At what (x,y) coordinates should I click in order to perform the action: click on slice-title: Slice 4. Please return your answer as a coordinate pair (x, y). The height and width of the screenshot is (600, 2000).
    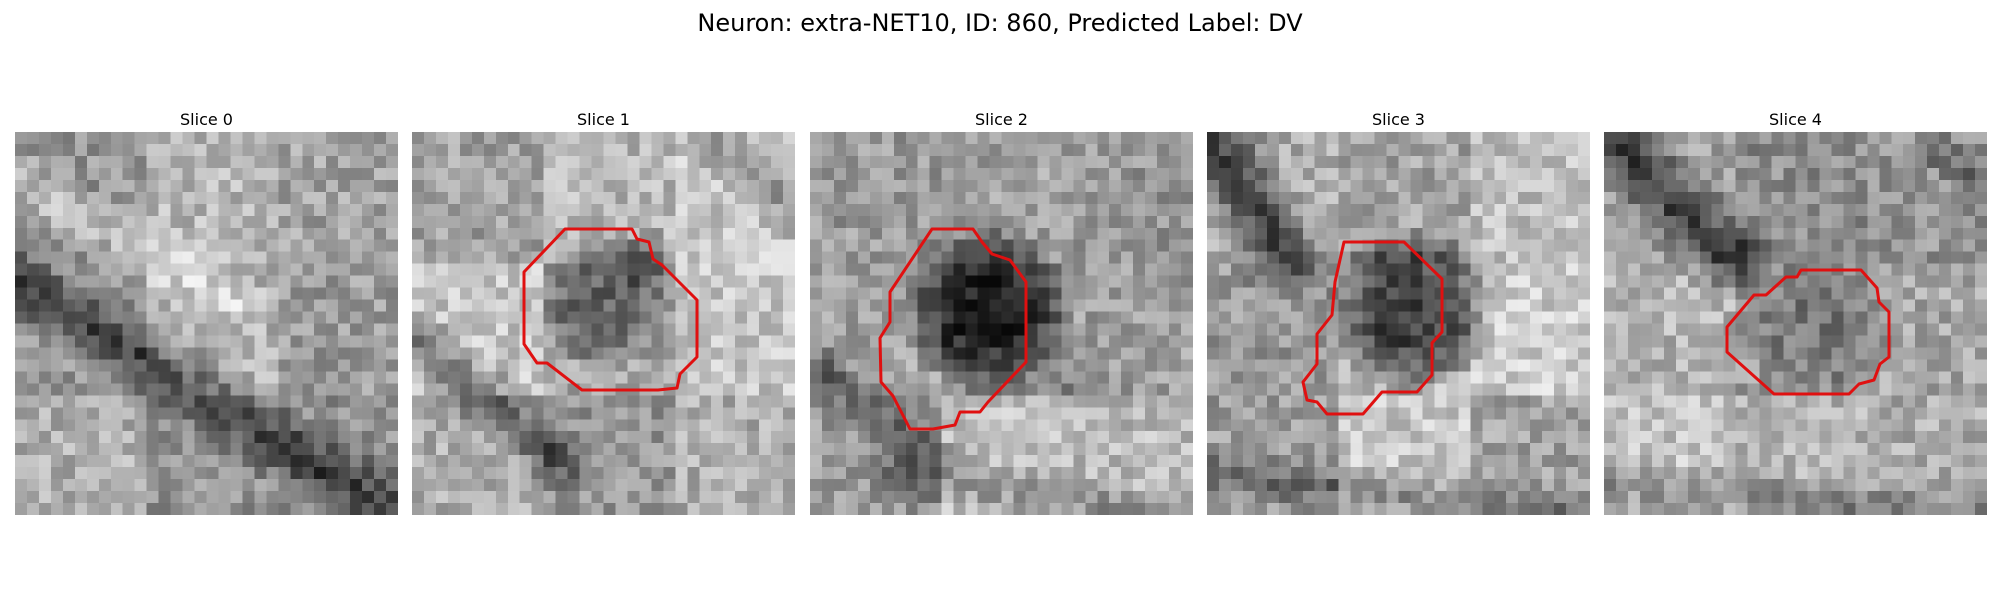
    Looking at the image, I should click on (1795, 119).